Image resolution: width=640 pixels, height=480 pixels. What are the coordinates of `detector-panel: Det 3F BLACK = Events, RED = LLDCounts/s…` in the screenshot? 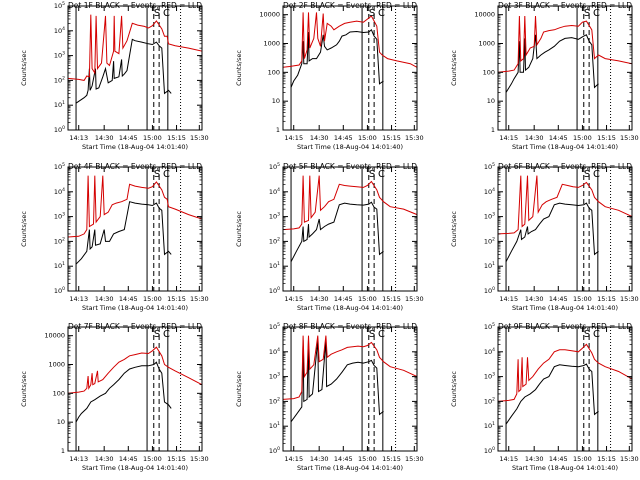 It's located at (544, 76).